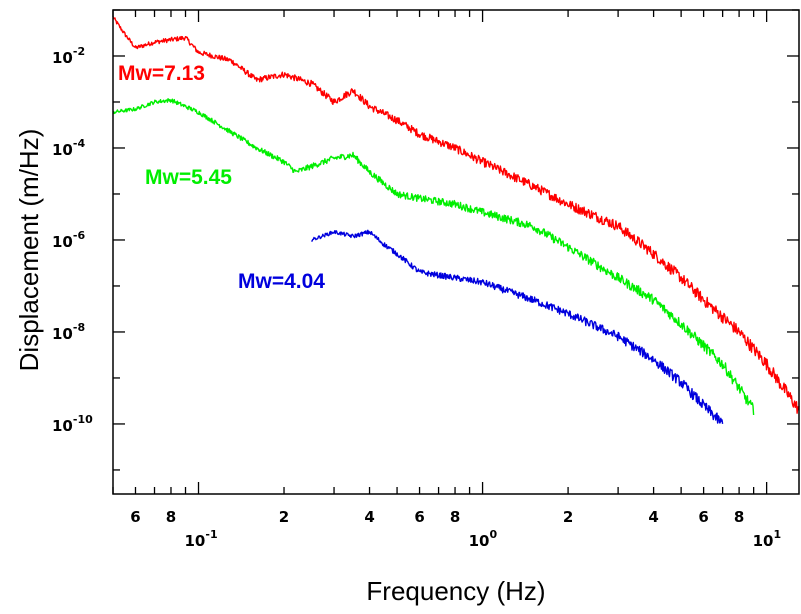 The height and width of the screenshot is (614, 801). What do you see at coordinates (281, 281) in the screenshot?
I see `series-label-mw404: Mw=4.04` at bounding box center [281, 281].